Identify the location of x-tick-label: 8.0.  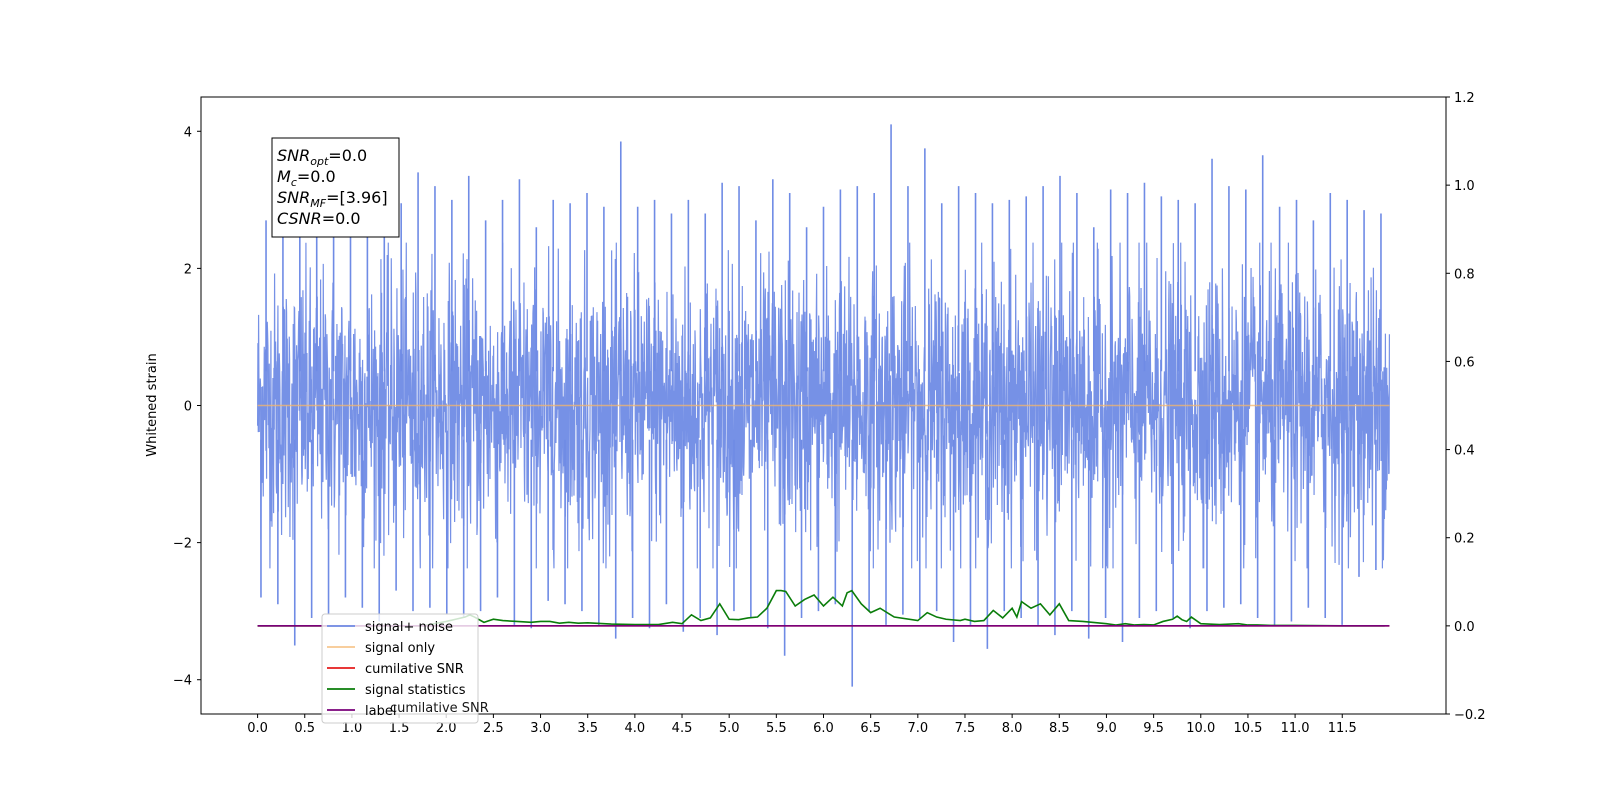
(1012, 728).